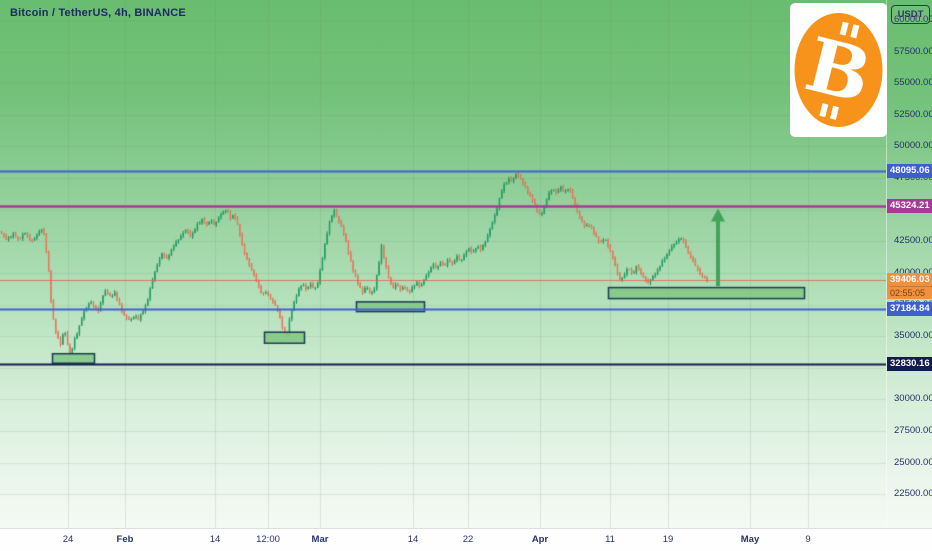  What do you see at coordinates (910, 280) in the screenshot?
I see `current-price-value: 39406.03` at bounding box center [910, 280].